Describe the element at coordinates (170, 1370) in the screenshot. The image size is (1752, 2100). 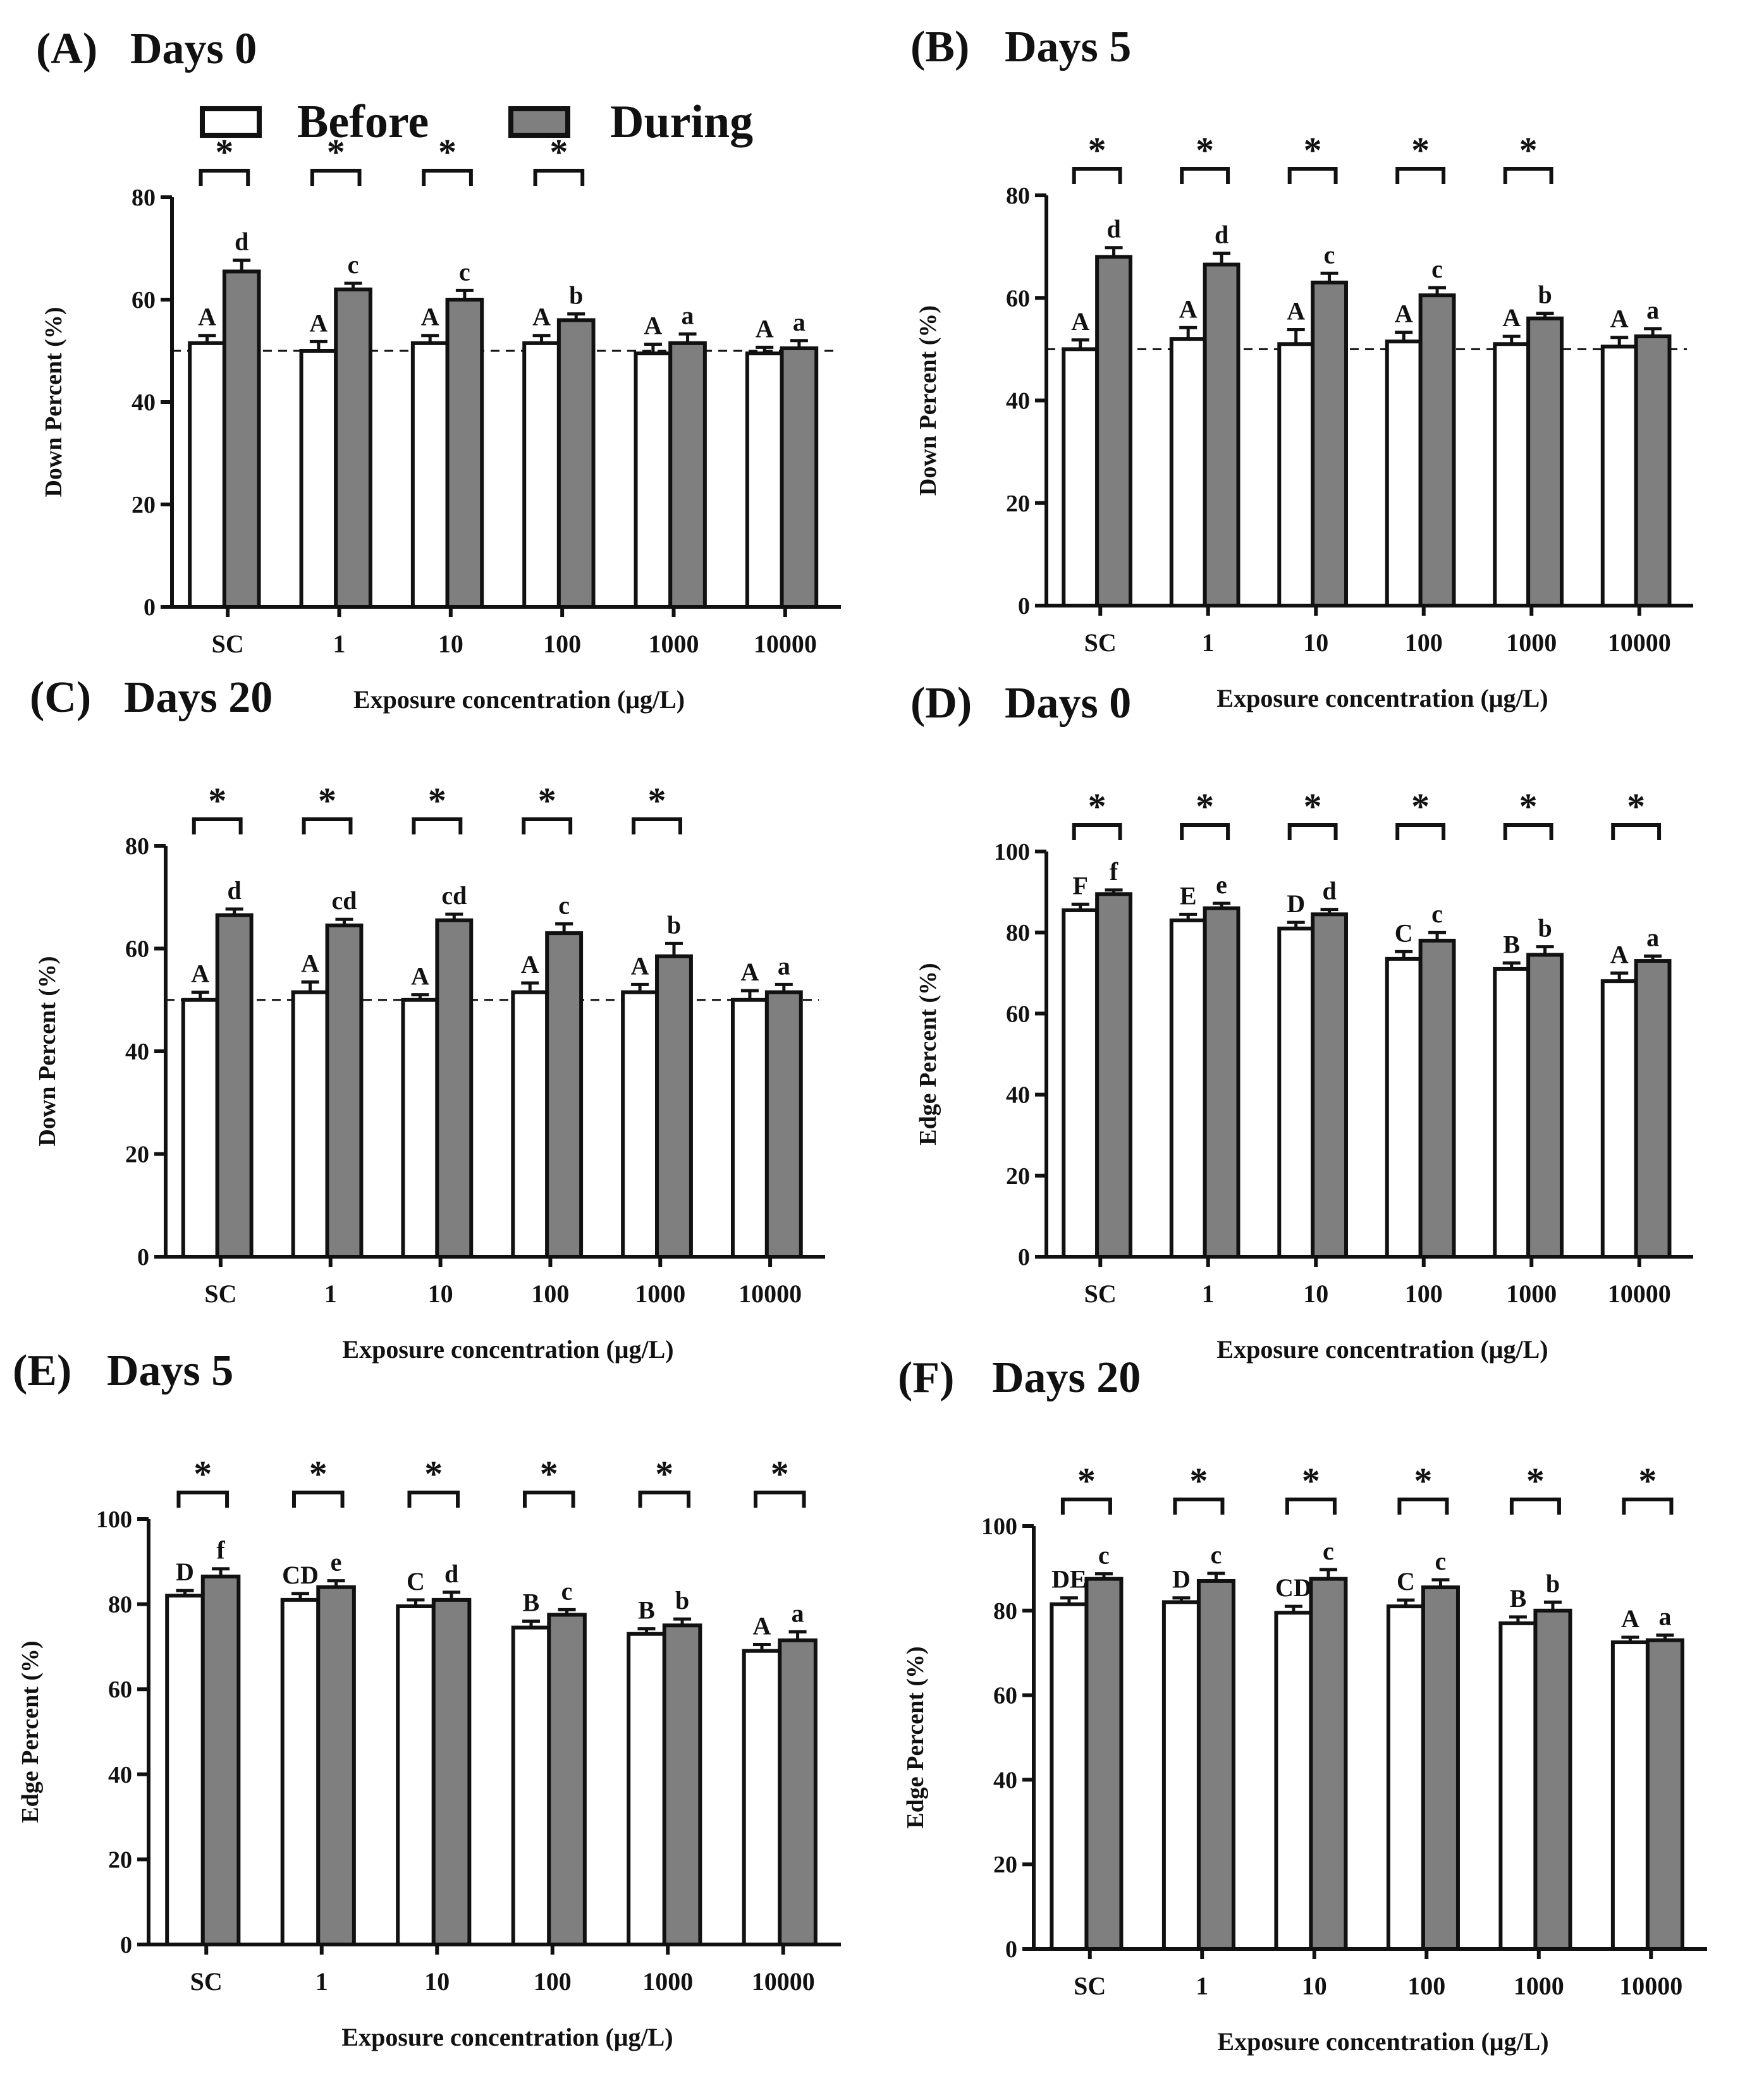
I see `panel-title: Days 5` at that location.